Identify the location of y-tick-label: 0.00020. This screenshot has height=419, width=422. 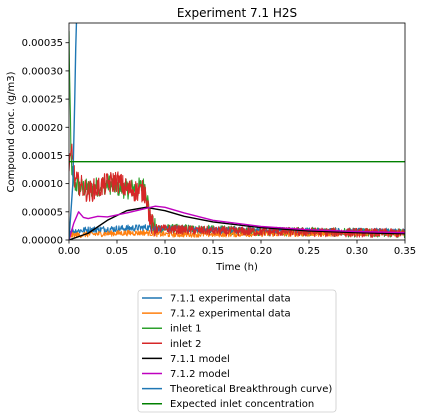
(42, 128).